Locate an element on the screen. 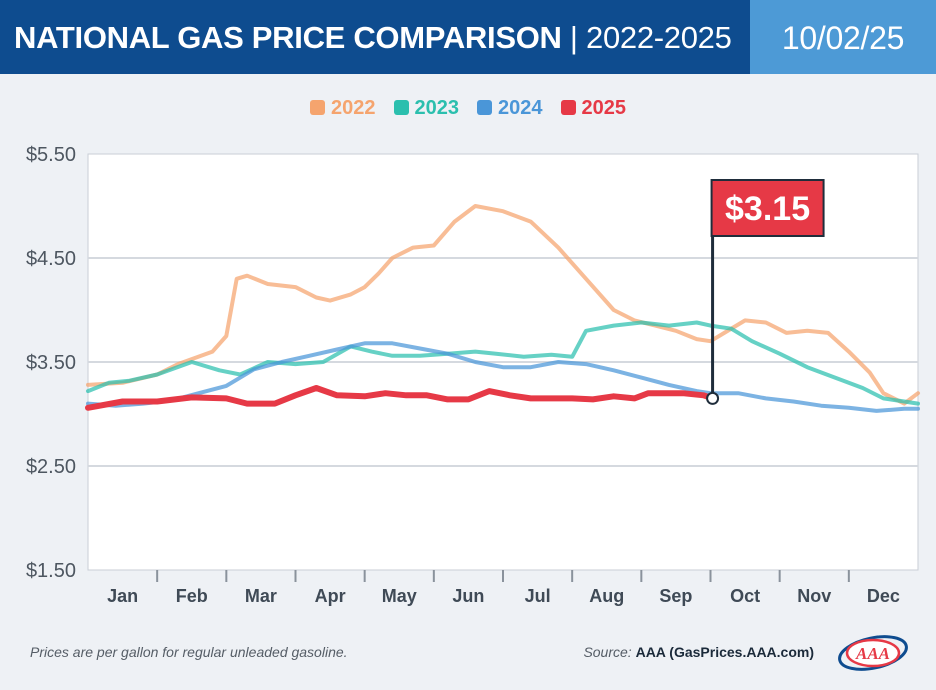 This screenshot has height=690, width=936. callout-flag is located at coordinates (767, 208).